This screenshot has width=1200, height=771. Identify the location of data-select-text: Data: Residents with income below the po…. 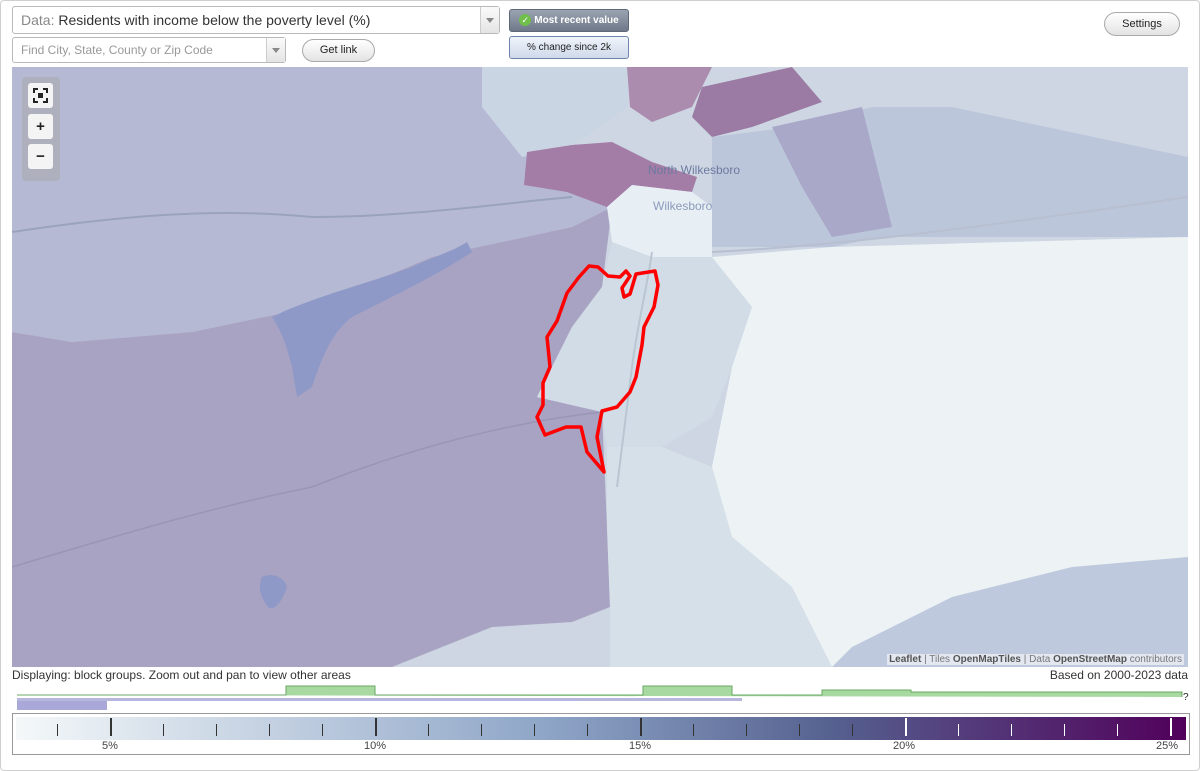
(195, 20).